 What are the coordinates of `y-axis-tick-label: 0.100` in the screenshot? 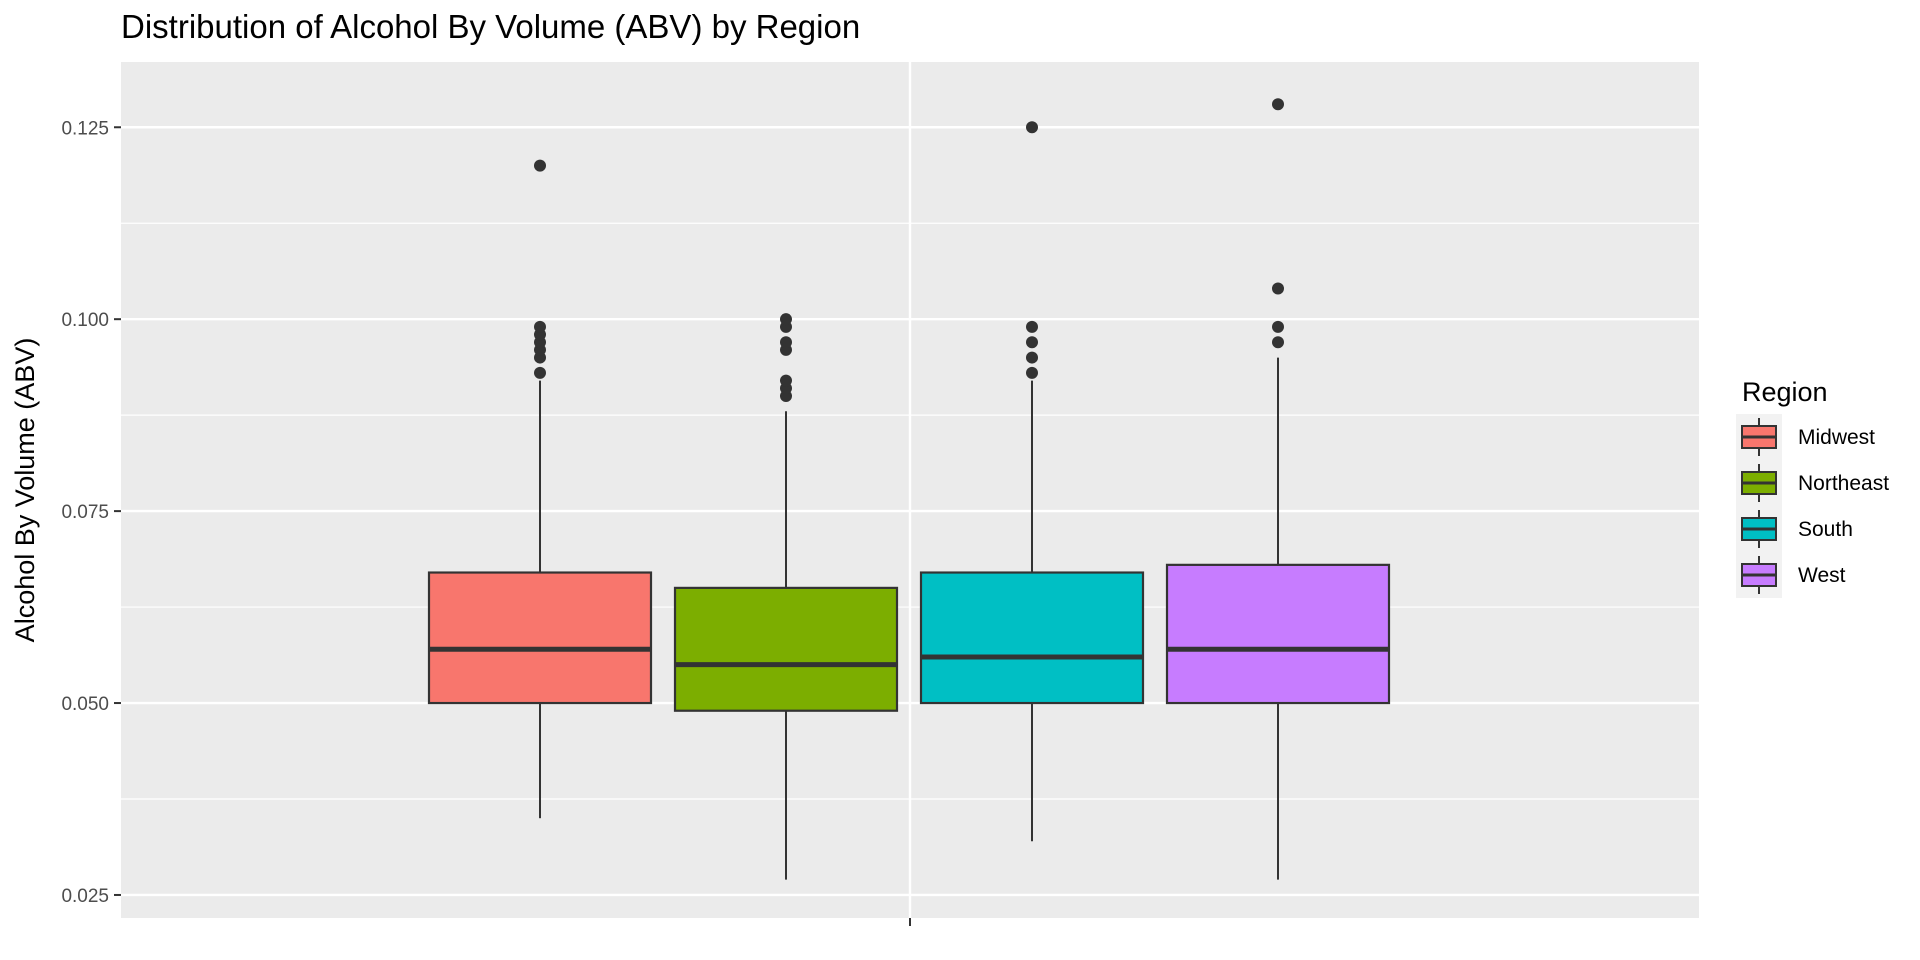 It's located at (85, 320).